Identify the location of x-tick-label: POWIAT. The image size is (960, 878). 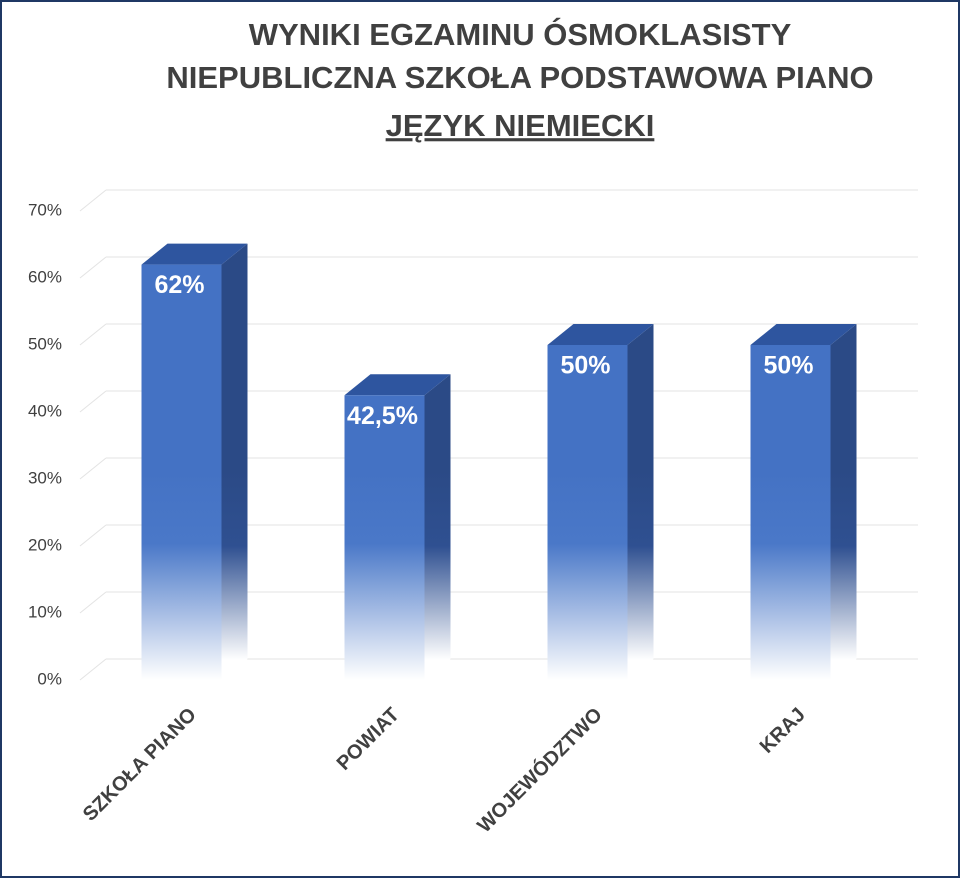
(368, 739).